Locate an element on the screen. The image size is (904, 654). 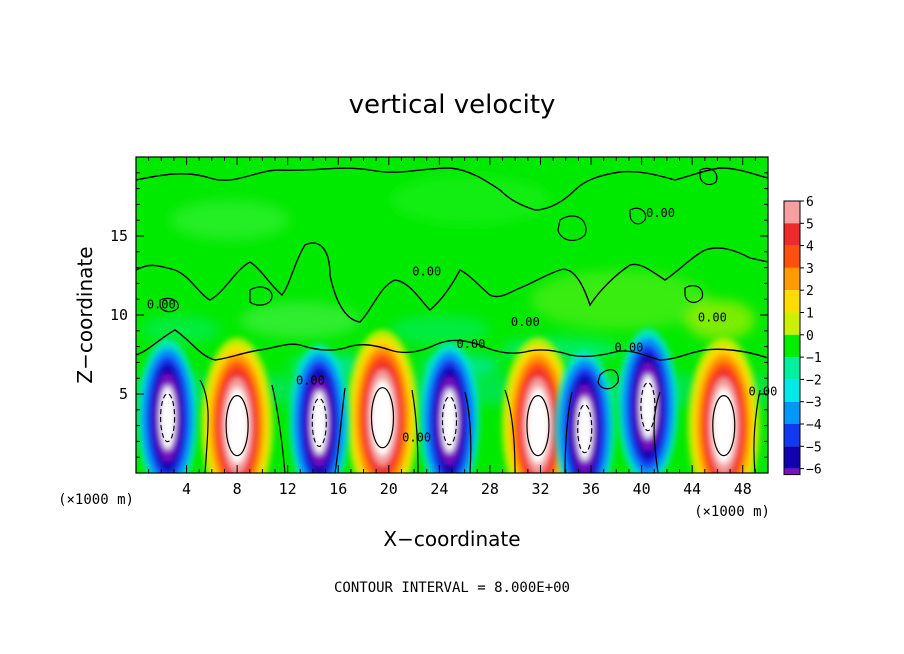
y-tick-label-2: 15 is located at coordinates (119, 236).